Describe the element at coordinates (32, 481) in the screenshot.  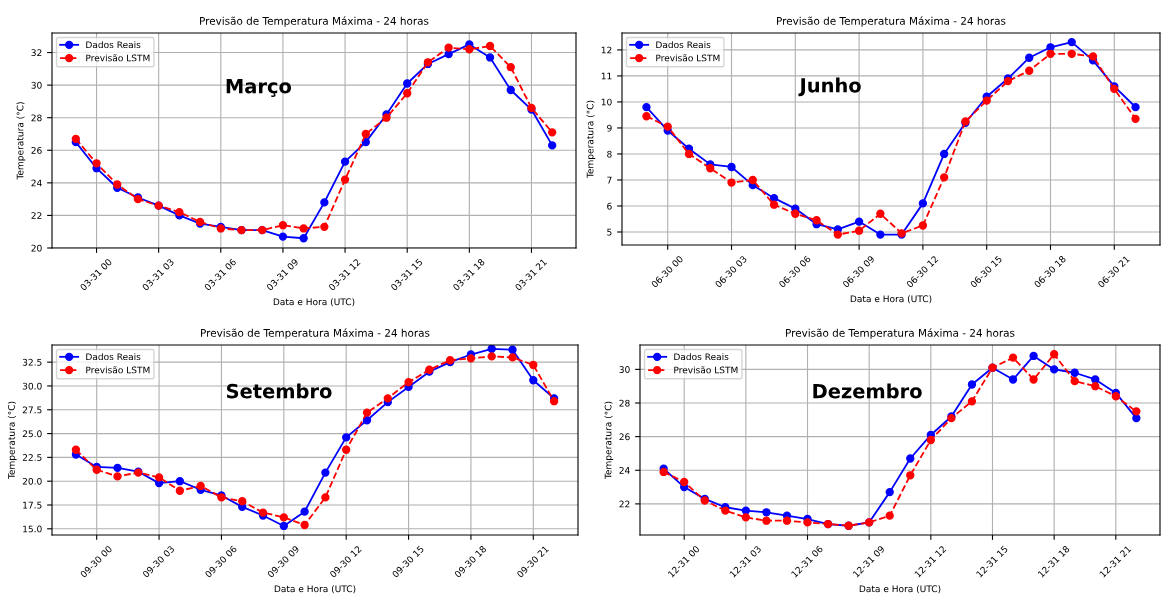
I see `y-tick-label: 20.0` at that location.